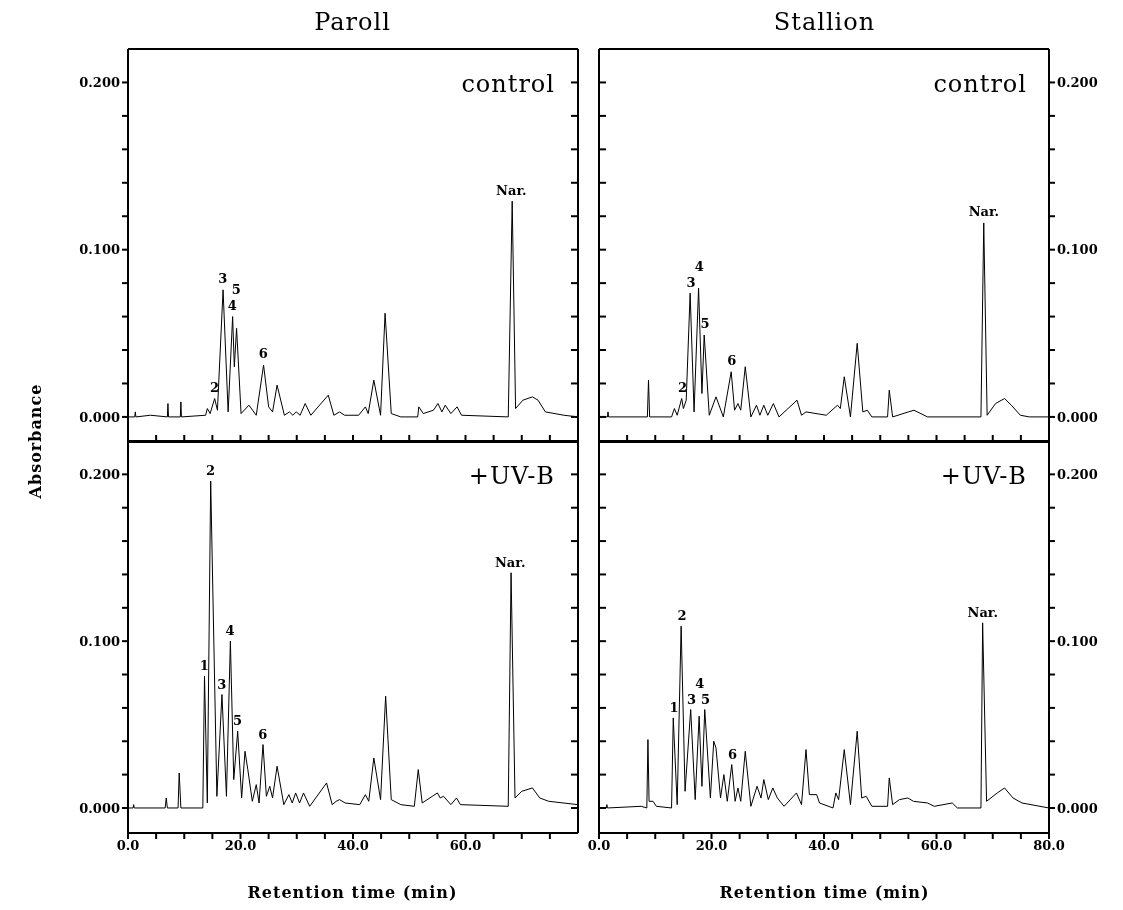 The image size is (1123, 910). Describe the element at coordinates (352, 22) in the screenshot. I see `chart-title: Paroll` at that location.